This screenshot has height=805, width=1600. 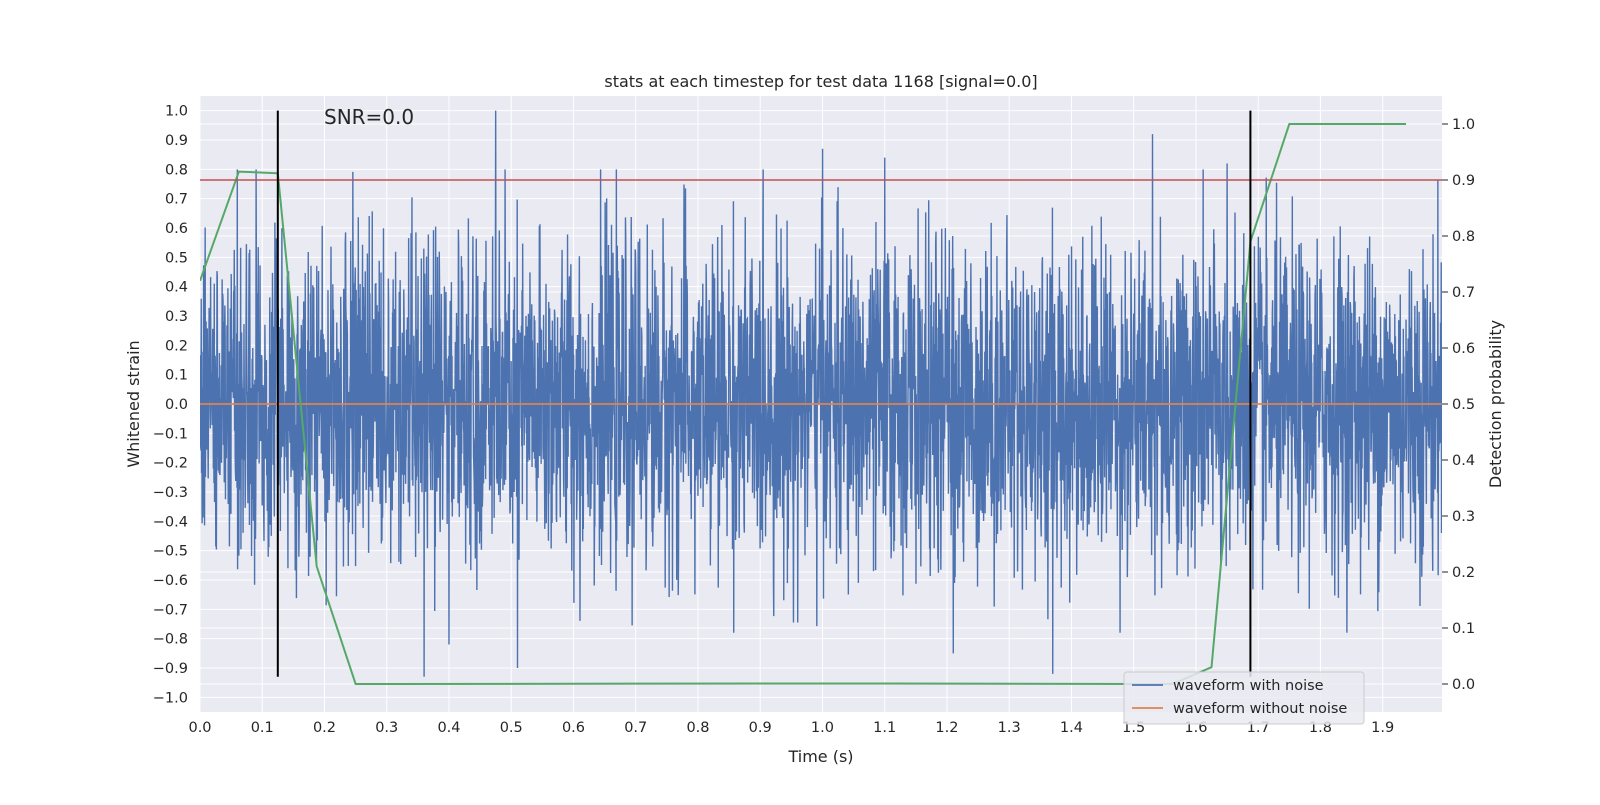 What do you see at coordinates (1463, 125) in the screenshot?
I see `y-right-tick-label: 1.0` at bounding box center [1463, 125].